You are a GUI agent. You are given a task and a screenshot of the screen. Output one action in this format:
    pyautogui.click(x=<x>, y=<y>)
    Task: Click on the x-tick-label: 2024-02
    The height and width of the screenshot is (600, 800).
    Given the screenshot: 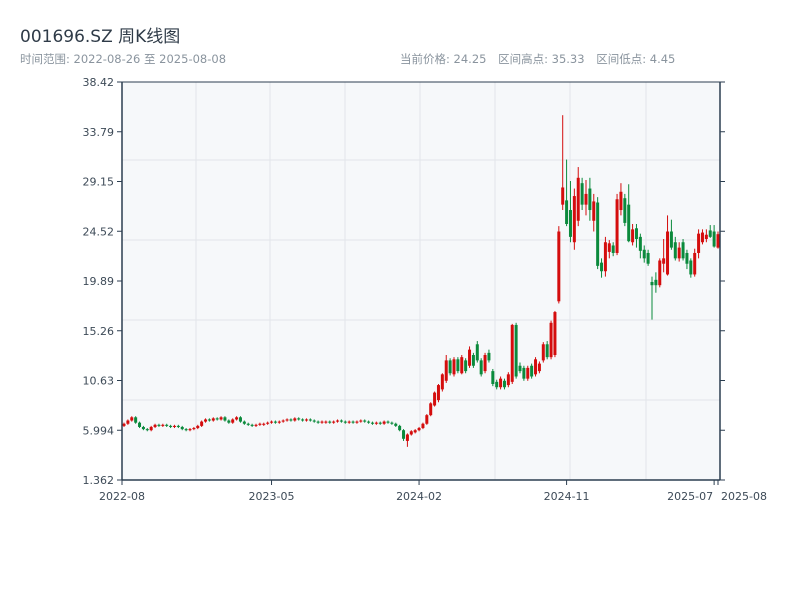 What is the action you would take?
    pyautogui.click(x=419, y=496)
    